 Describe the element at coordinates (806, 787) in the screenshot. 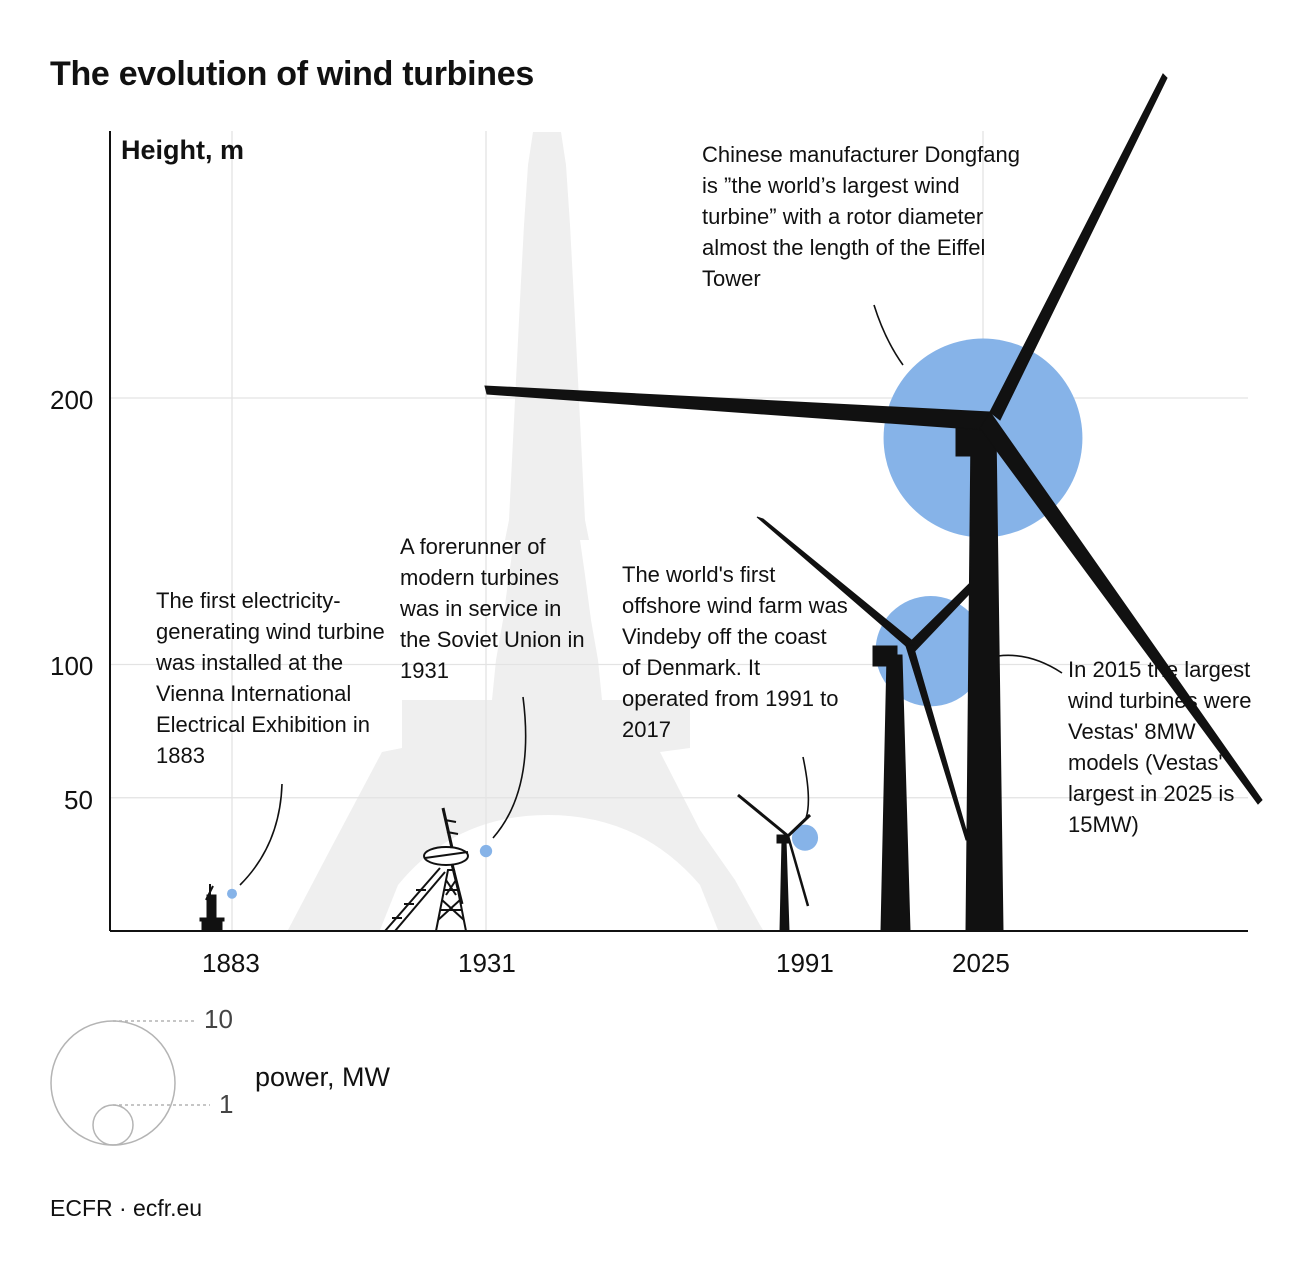

I see `leader-1991` at that location.